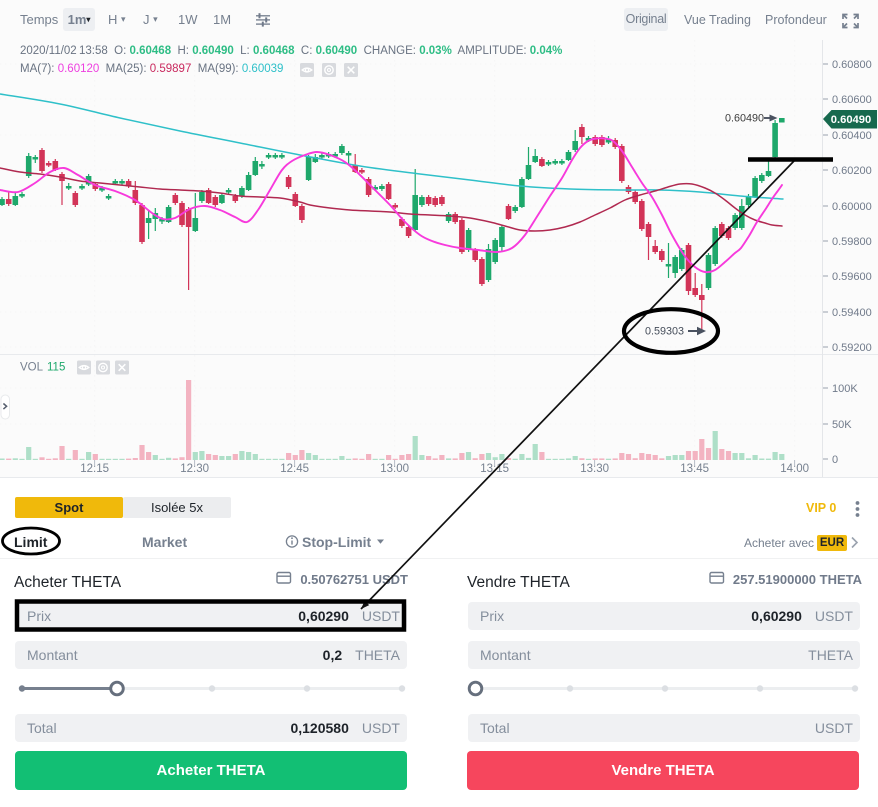 This screenshot has width=878, height=807. I want to click on svg-text: 0.60000, so click(852, 207).